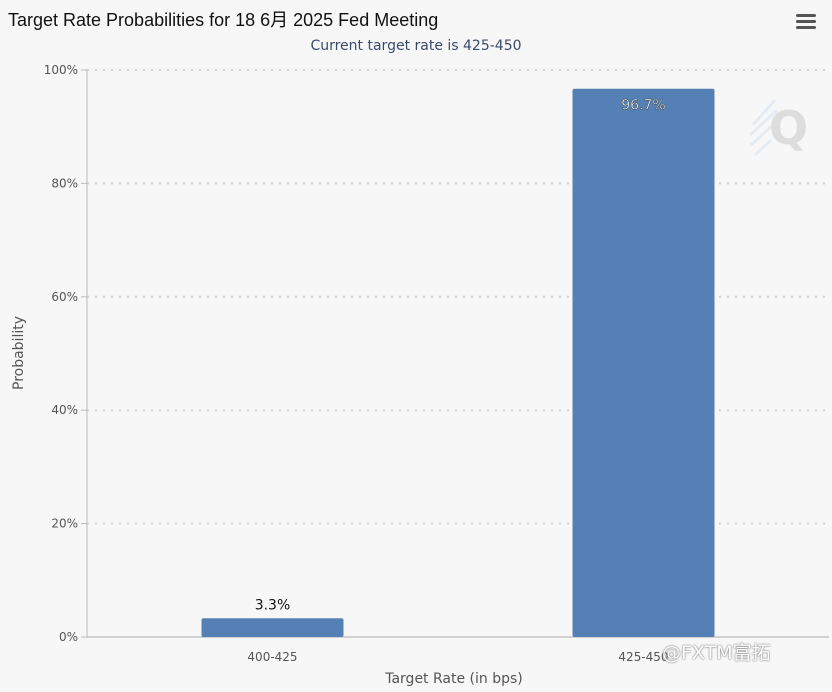 The width and height of the screenshot is (832, 692). What do you see at coordinates (716, 653) in the screenshot?
I see `fxtm-watermark: @FXTM富拓` at bounding box center [716, 653].